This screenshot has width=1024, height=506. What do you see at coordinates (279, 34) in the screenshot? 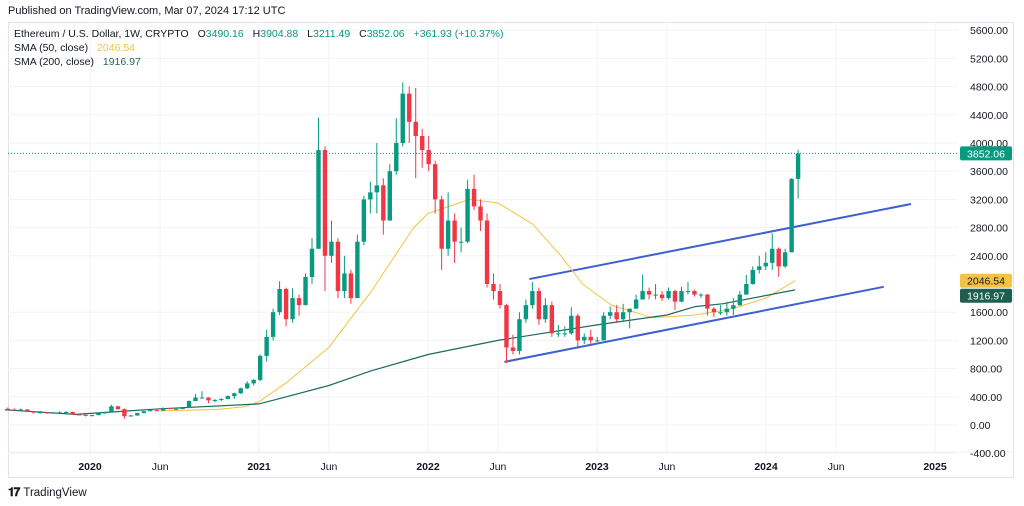
I see `high-value: 3904.88` at bounding box center [279, 34].